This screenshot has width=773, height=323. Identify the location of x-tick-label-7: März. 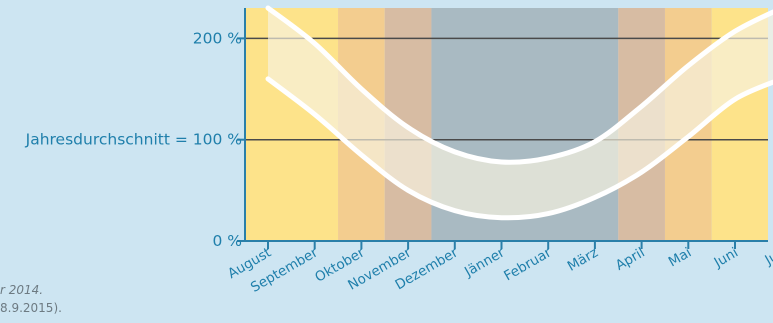
(583, 260).